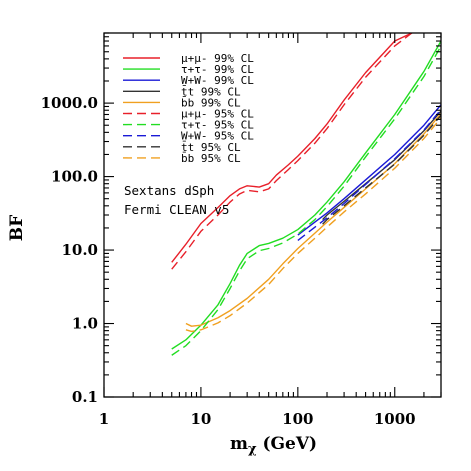 The height and width of the screenshot is (471, 471). I want to click on annotation-dataset: Fermi CLEAN v5, so click(176, 209).